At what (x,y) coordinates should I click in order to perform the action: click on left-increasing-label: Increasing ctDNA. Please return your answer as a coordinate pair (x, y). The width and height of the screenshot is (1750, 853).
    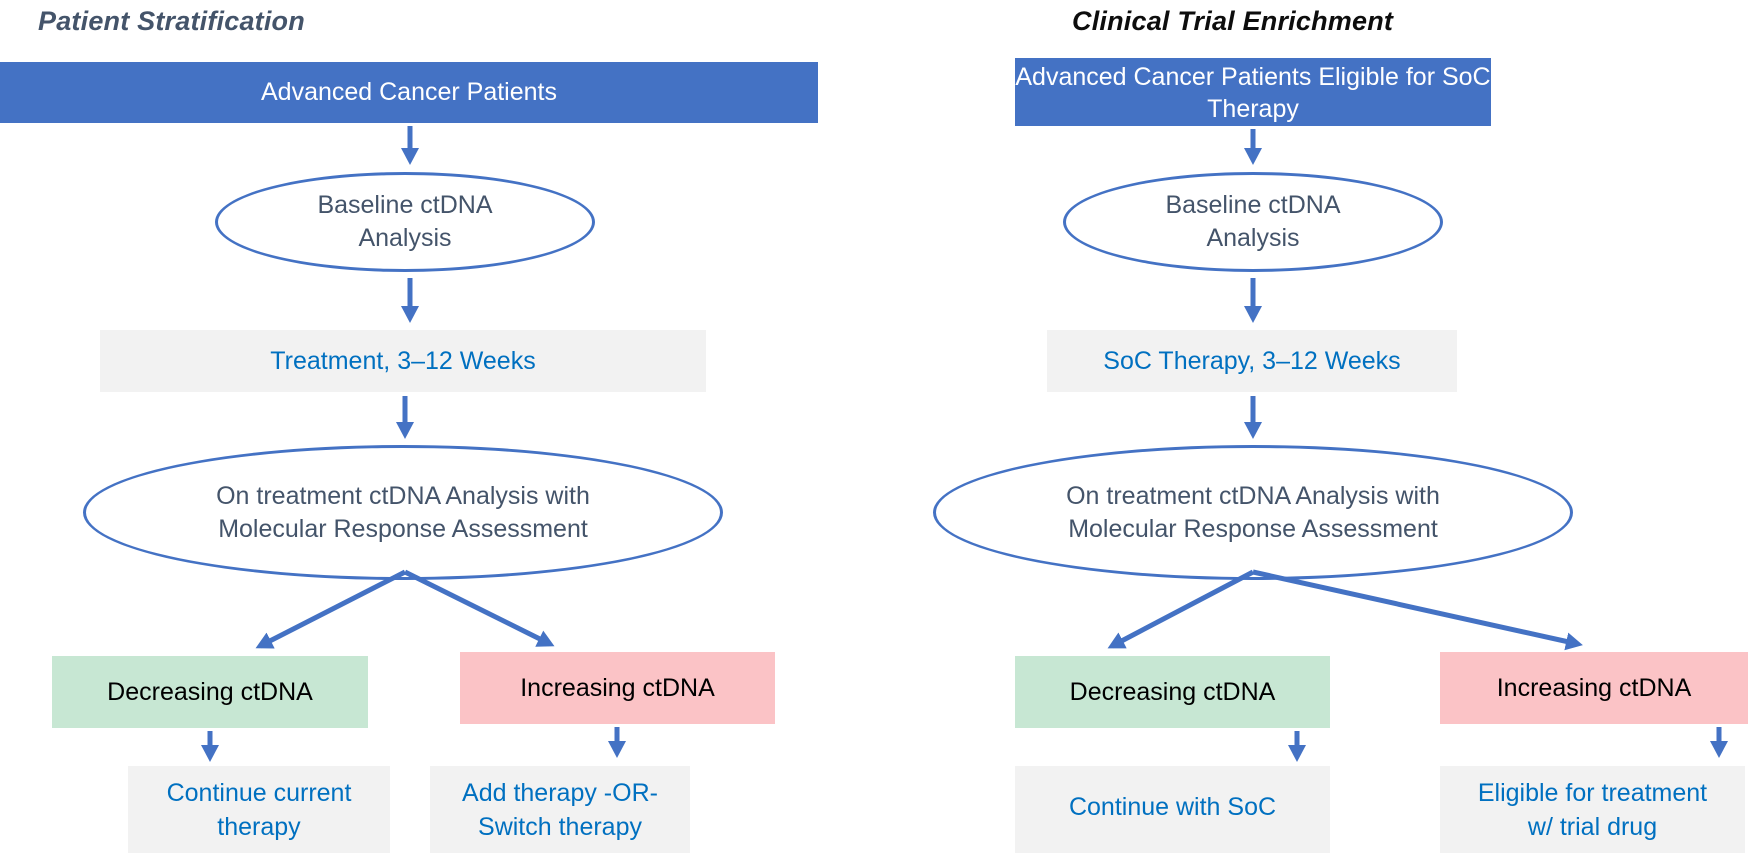
    Looking at the image, I should click on (617, 687).